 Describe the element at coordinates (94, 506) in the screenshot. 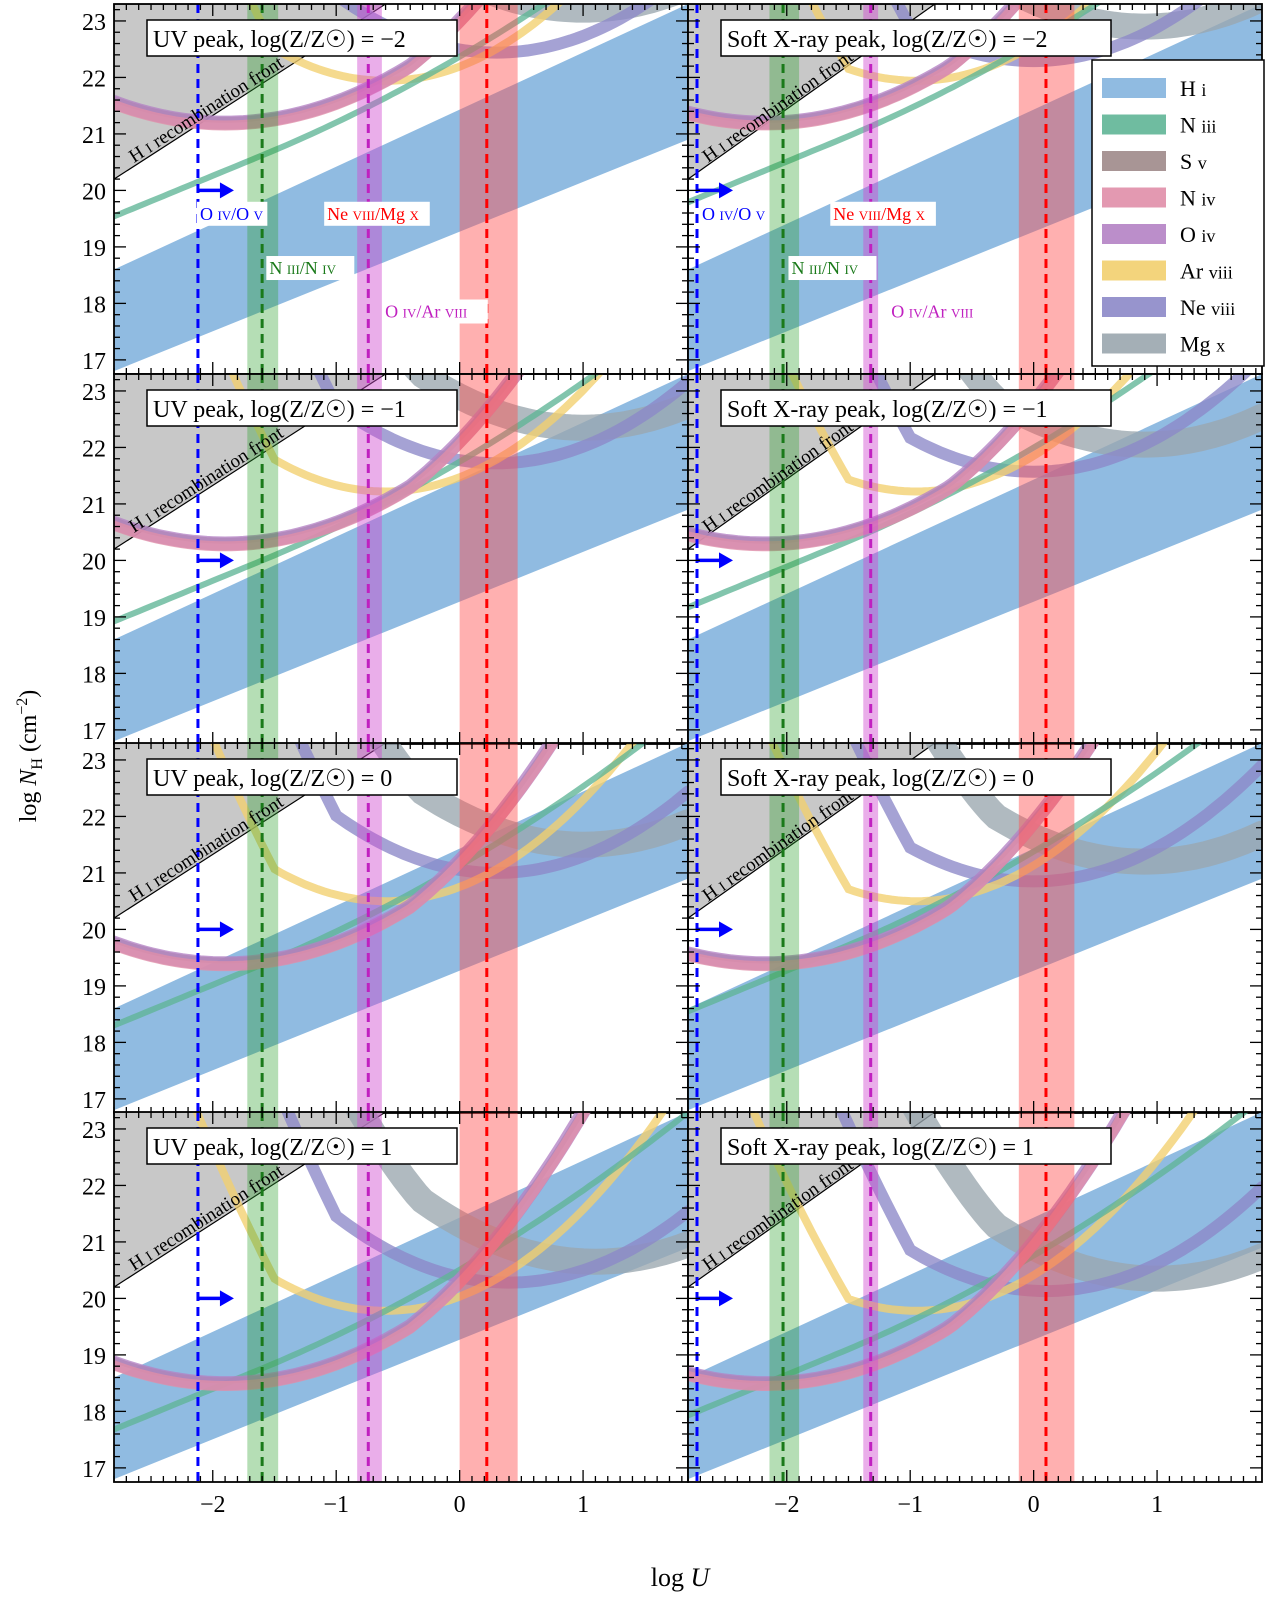

I see `y-tick-label: 21` at that location.